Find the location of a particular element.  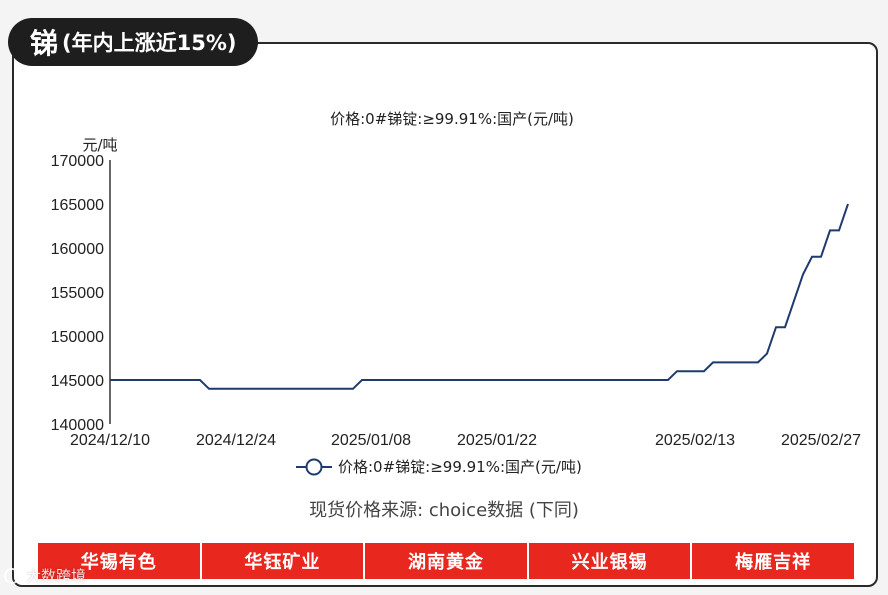

legend: 价格:0#锑锭:≥99.91%:国产(元/吨) is located at coordinates (439, 467).